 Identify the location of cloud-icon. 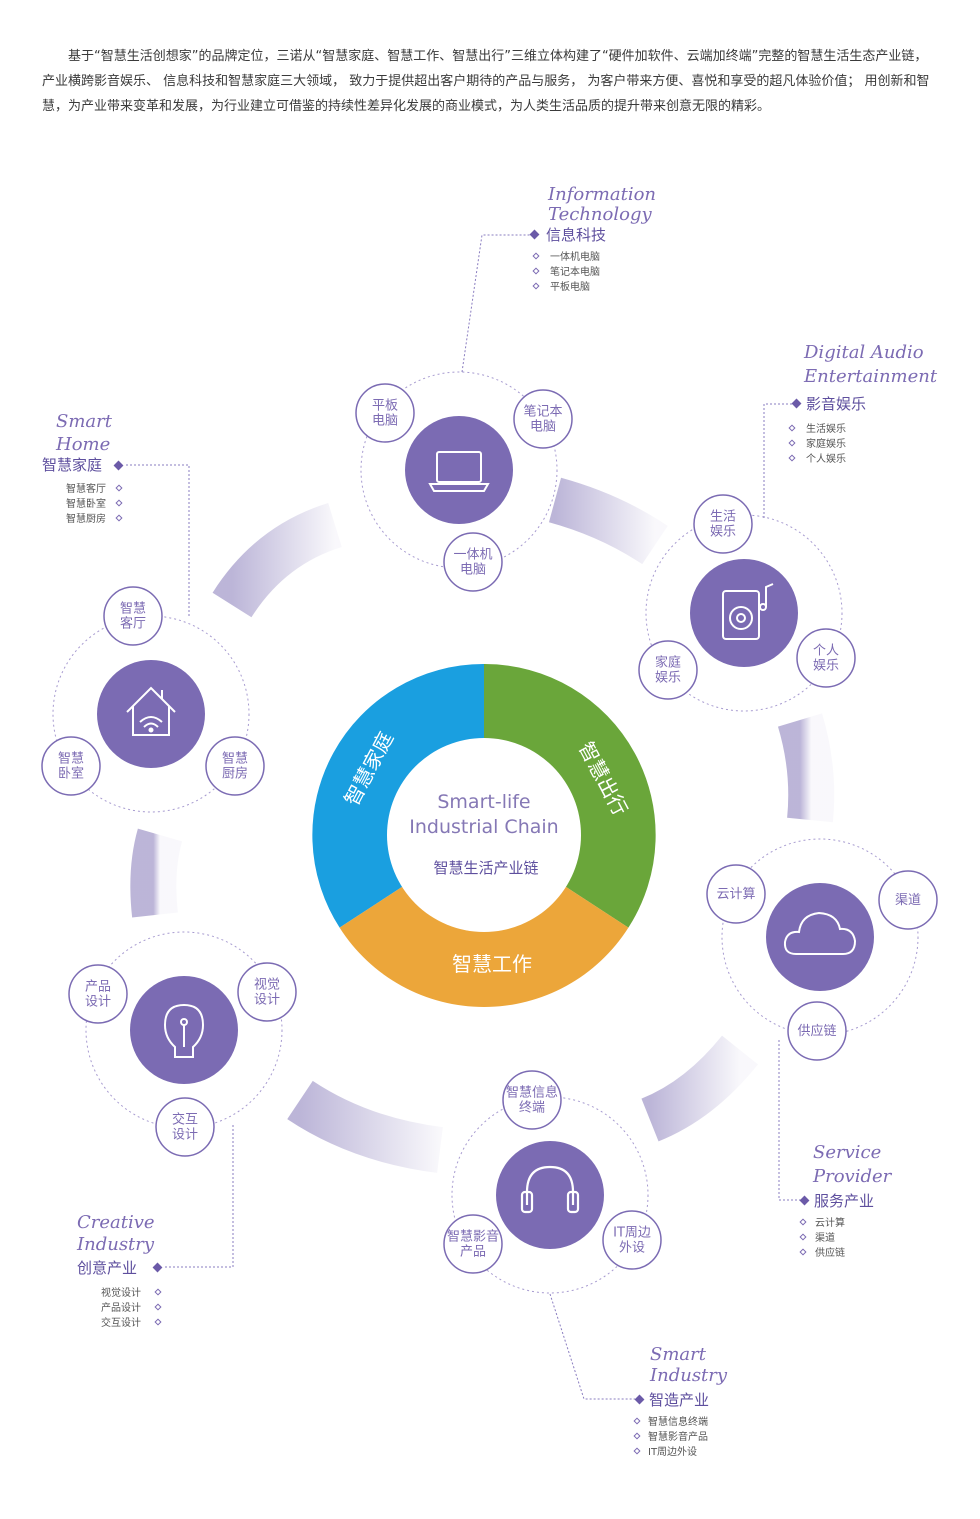
(820, 933).